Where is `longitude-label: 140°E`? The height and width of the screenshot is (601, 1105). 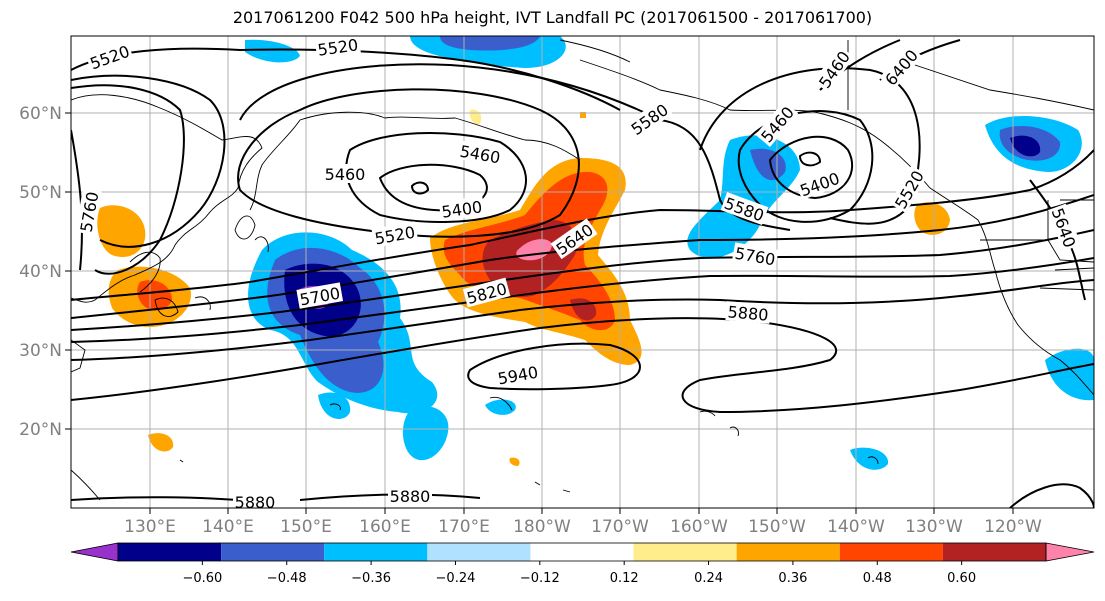
longitude-label: 140°E is located at coordinates (228, 527).